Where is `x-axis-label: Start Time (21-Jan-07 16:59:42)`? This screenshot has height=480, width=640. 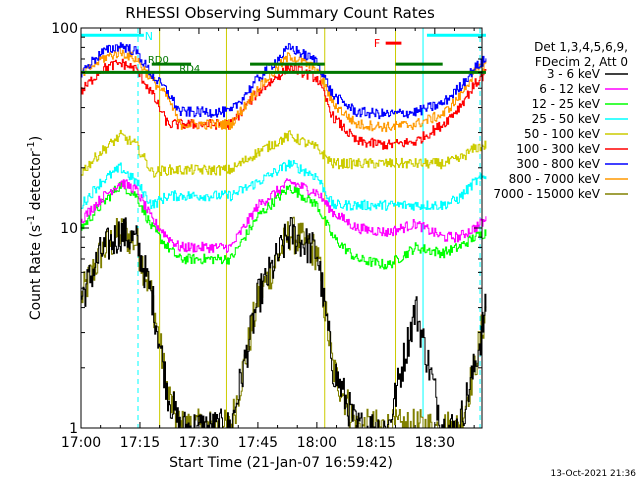 x-axis-label: Start Time (21-Jan-07 16:59:42) is located at coordinates (281, 463).